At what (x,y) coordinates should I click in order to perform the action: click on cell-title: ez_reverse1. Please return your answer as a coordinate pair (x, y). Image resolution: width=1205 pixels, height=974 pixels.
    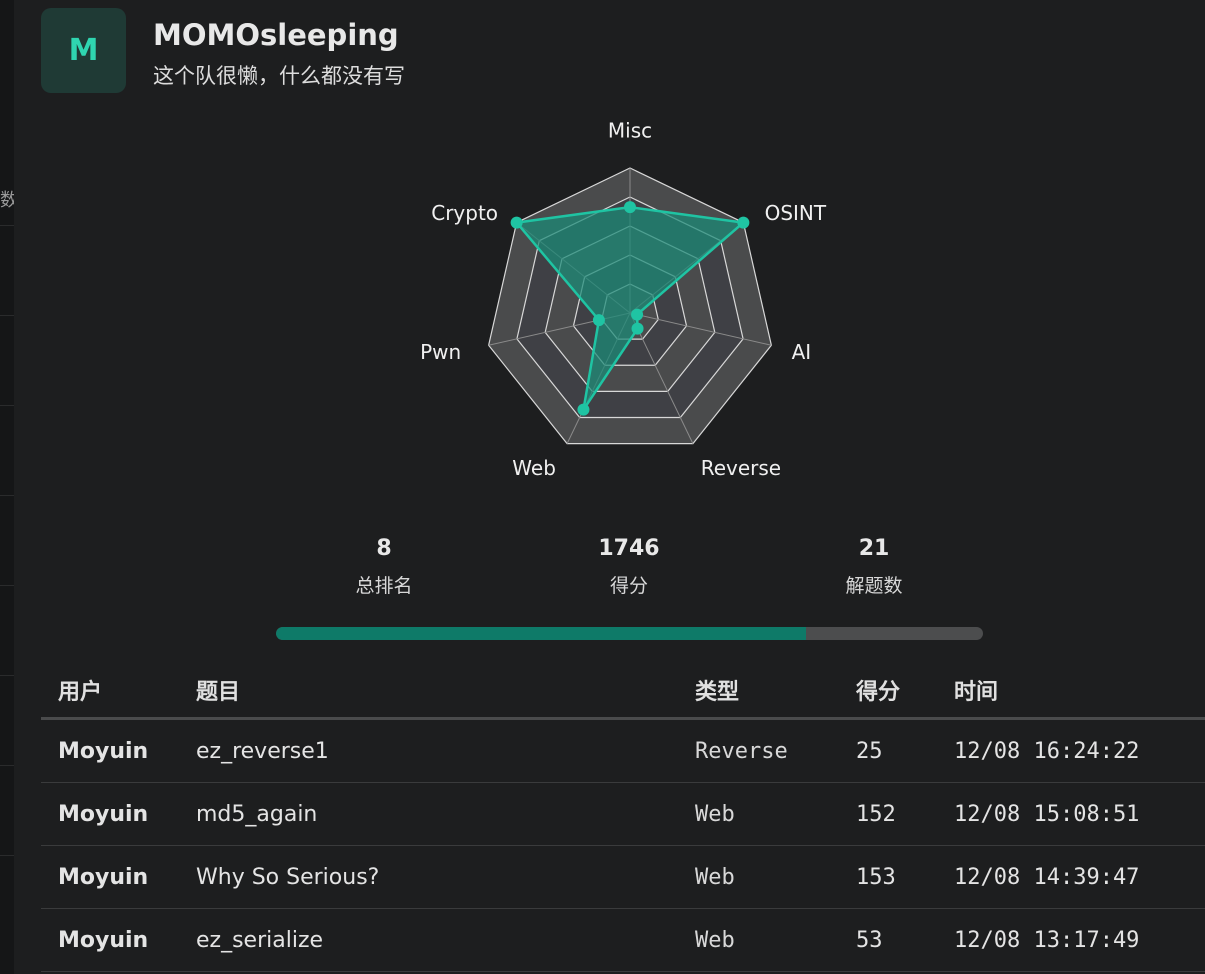
    Looking at the image, I should click on (262, 751).